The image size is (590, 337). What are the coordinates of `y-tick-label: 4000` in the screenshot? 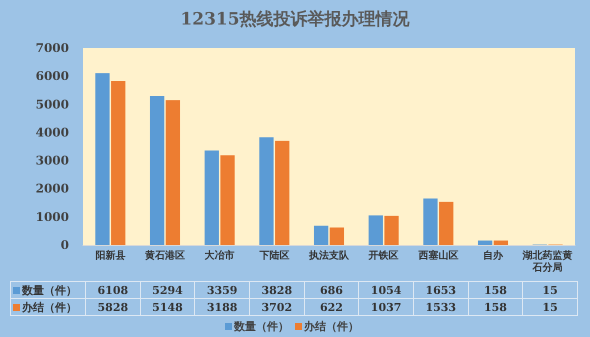 It's located at (52, 132).